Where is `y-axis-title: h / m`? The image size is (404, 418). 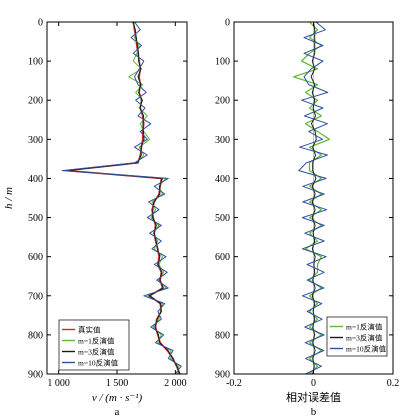
y-axis-title: h / m is located at coordinates (9, 198).